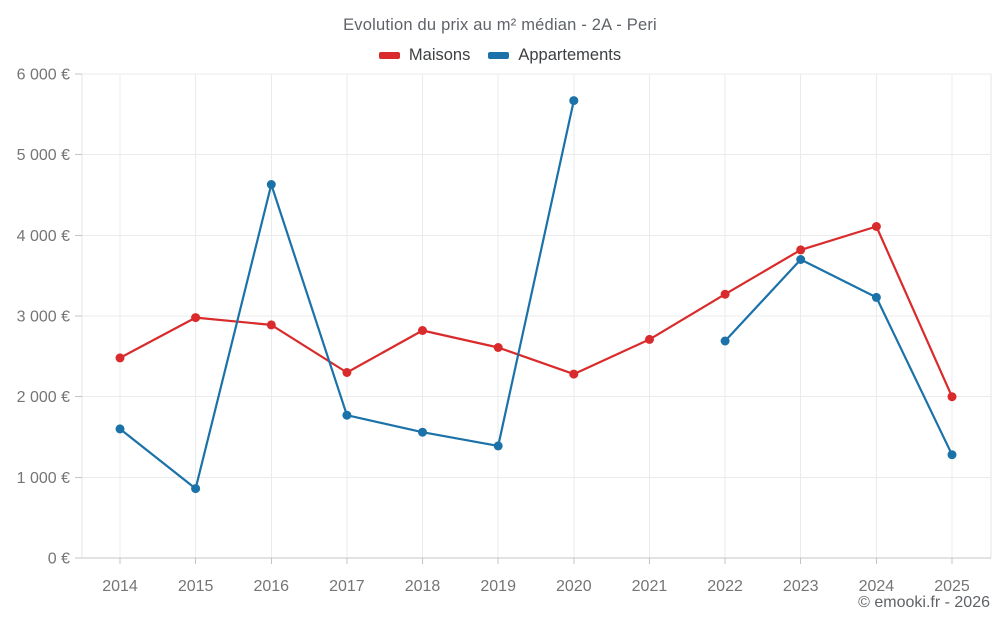 The height and width of the screenshot is (625, 1000). I want to click on data-point-maisons-2018, so click(422, 330).